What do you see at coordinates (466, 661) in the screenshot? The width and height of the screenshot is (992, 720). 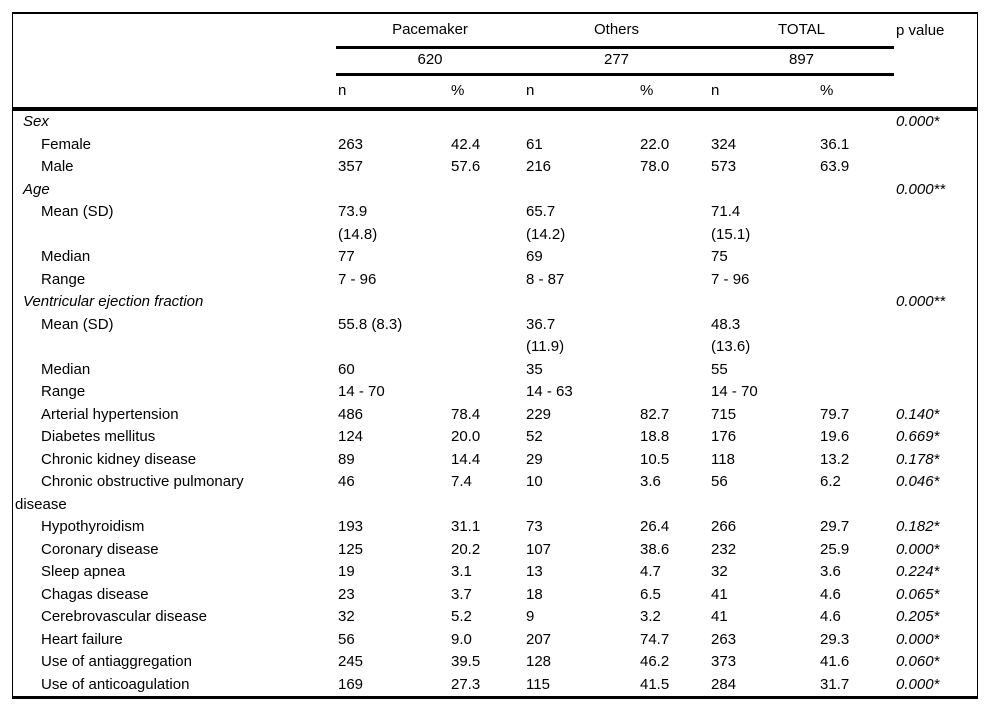 I see `value-cell: 39.5` at bounding box center [466, 661].